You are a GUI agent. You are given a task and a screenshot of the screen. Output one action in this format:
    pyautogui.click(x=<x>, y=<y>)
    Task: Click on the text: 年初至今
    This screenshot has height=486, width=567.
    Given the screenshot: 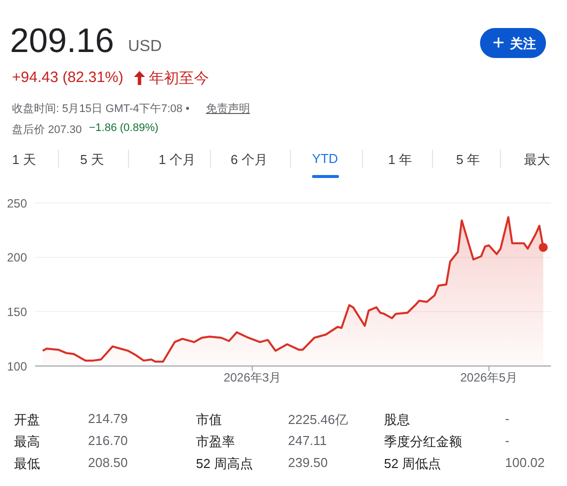 What is the action you would take?
    pyautogui.click(x=179, y=78)
    